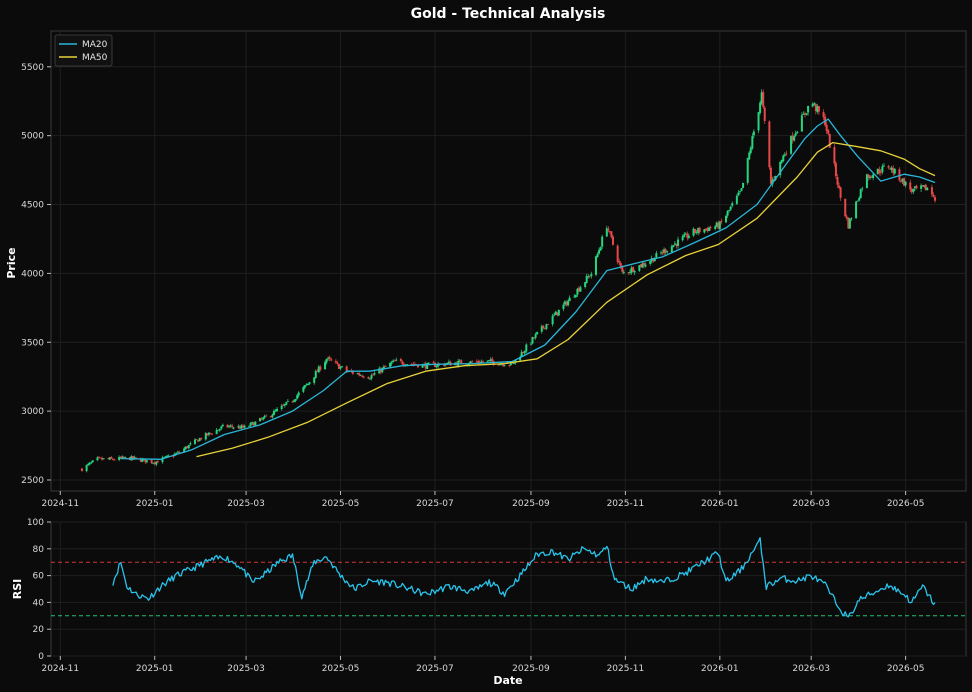  I want to click on legend-label-ma50: MA50, so click(95, 58).